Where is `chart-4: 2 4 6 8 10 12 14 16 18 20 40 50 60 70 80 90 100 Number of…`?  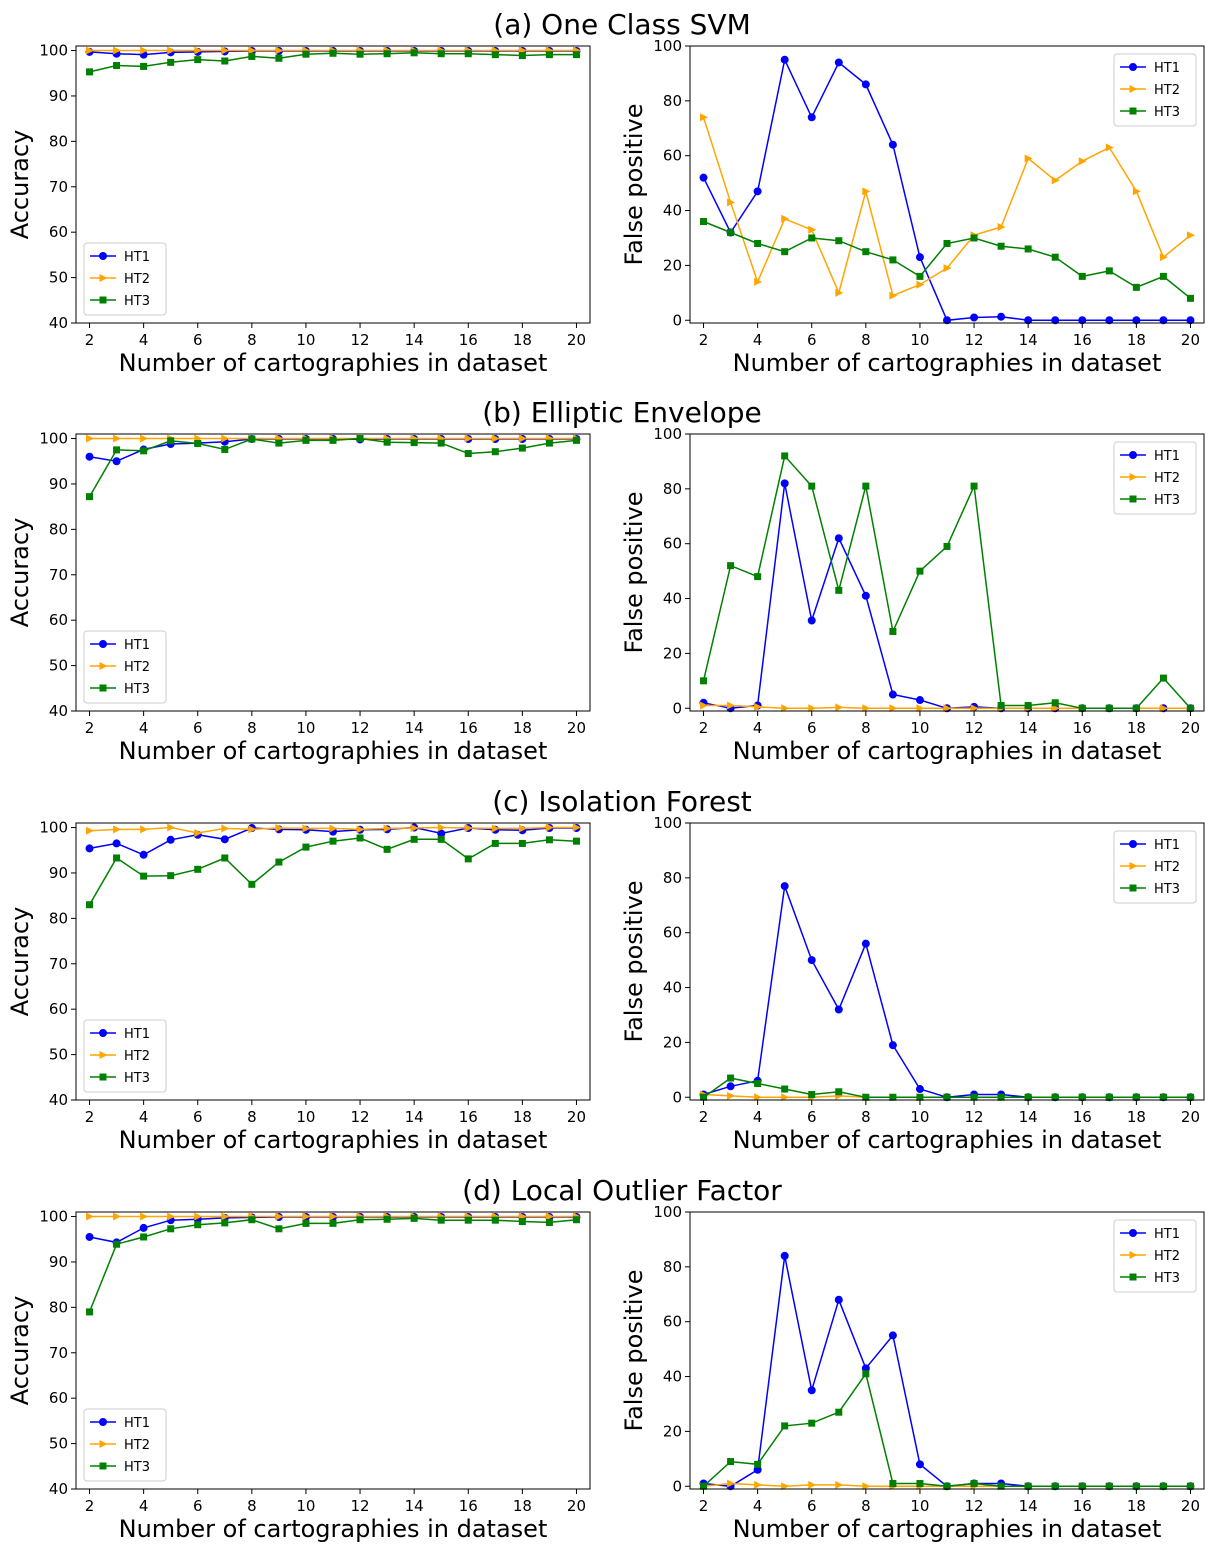
chart-4: 2 4 6 8 10 12 14 16 18 20 40 50 60 70 80 90 100 Number of… is located at coordinates (298, 986).